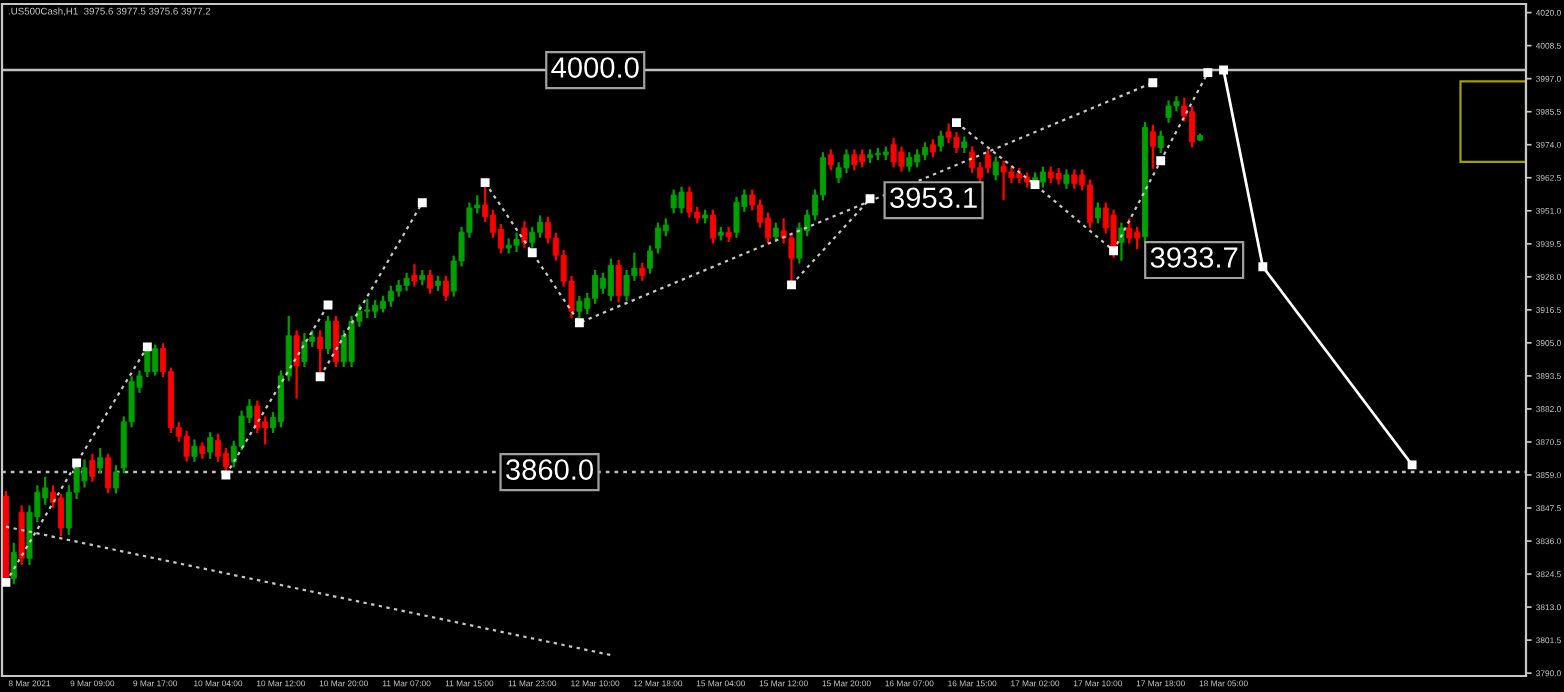 The height and width of the screenshot is (692, 1564). I want to click on annotation: 3953.1, so click(933, 198).